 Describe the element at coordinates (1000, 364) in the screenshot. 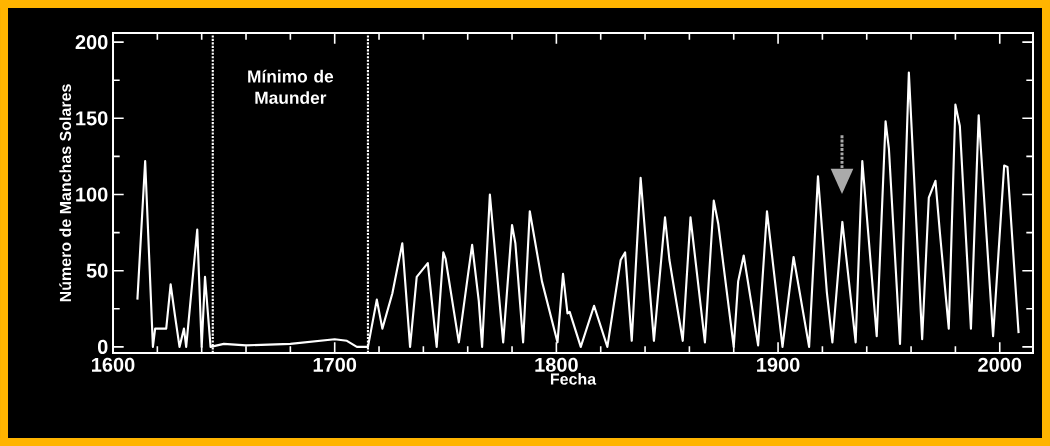

I see `x-tick-label: 2000` at that location.